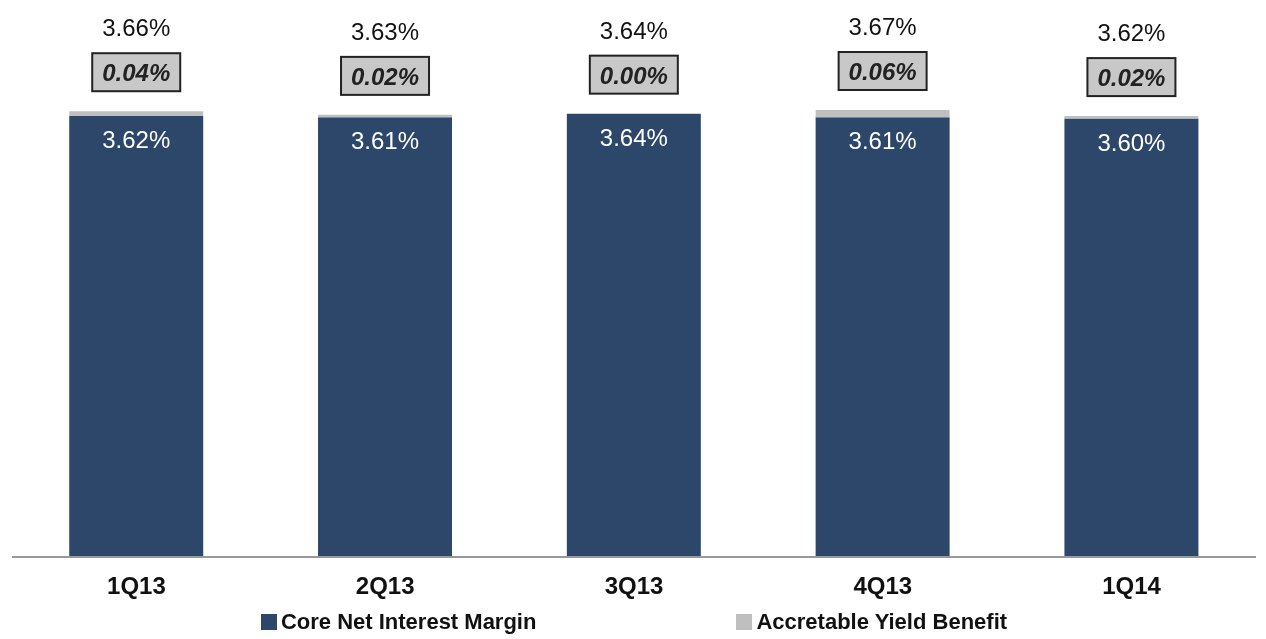  What do you see at coordinates (385, 586) in the screenshot?
I see `x-tick-label: 2Q13` at bounding box center [385, 586].